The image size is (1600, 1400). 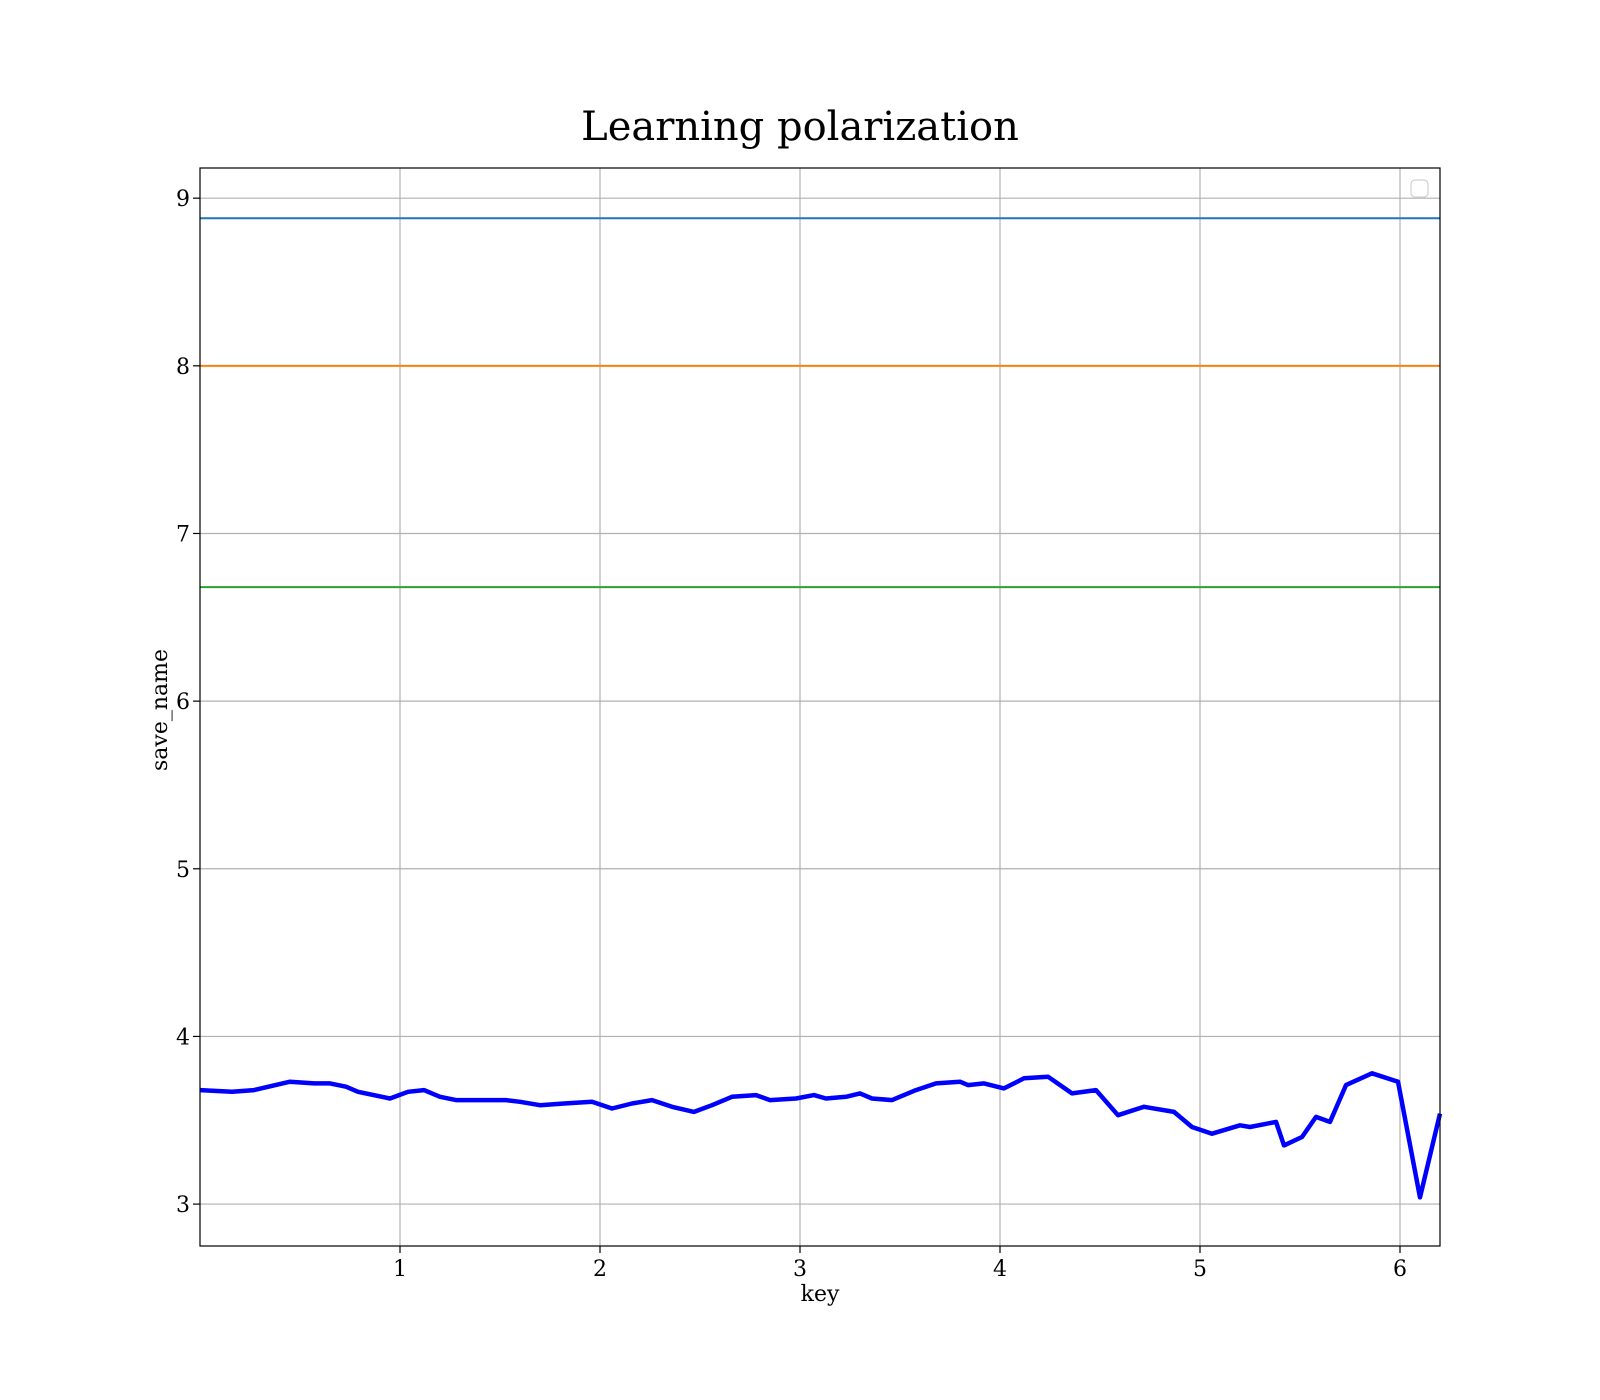 What do you see at coordinates (400, 1269) in the screenshot?
I see `x-tick-label: 1` at bounding box center [400, 1269].